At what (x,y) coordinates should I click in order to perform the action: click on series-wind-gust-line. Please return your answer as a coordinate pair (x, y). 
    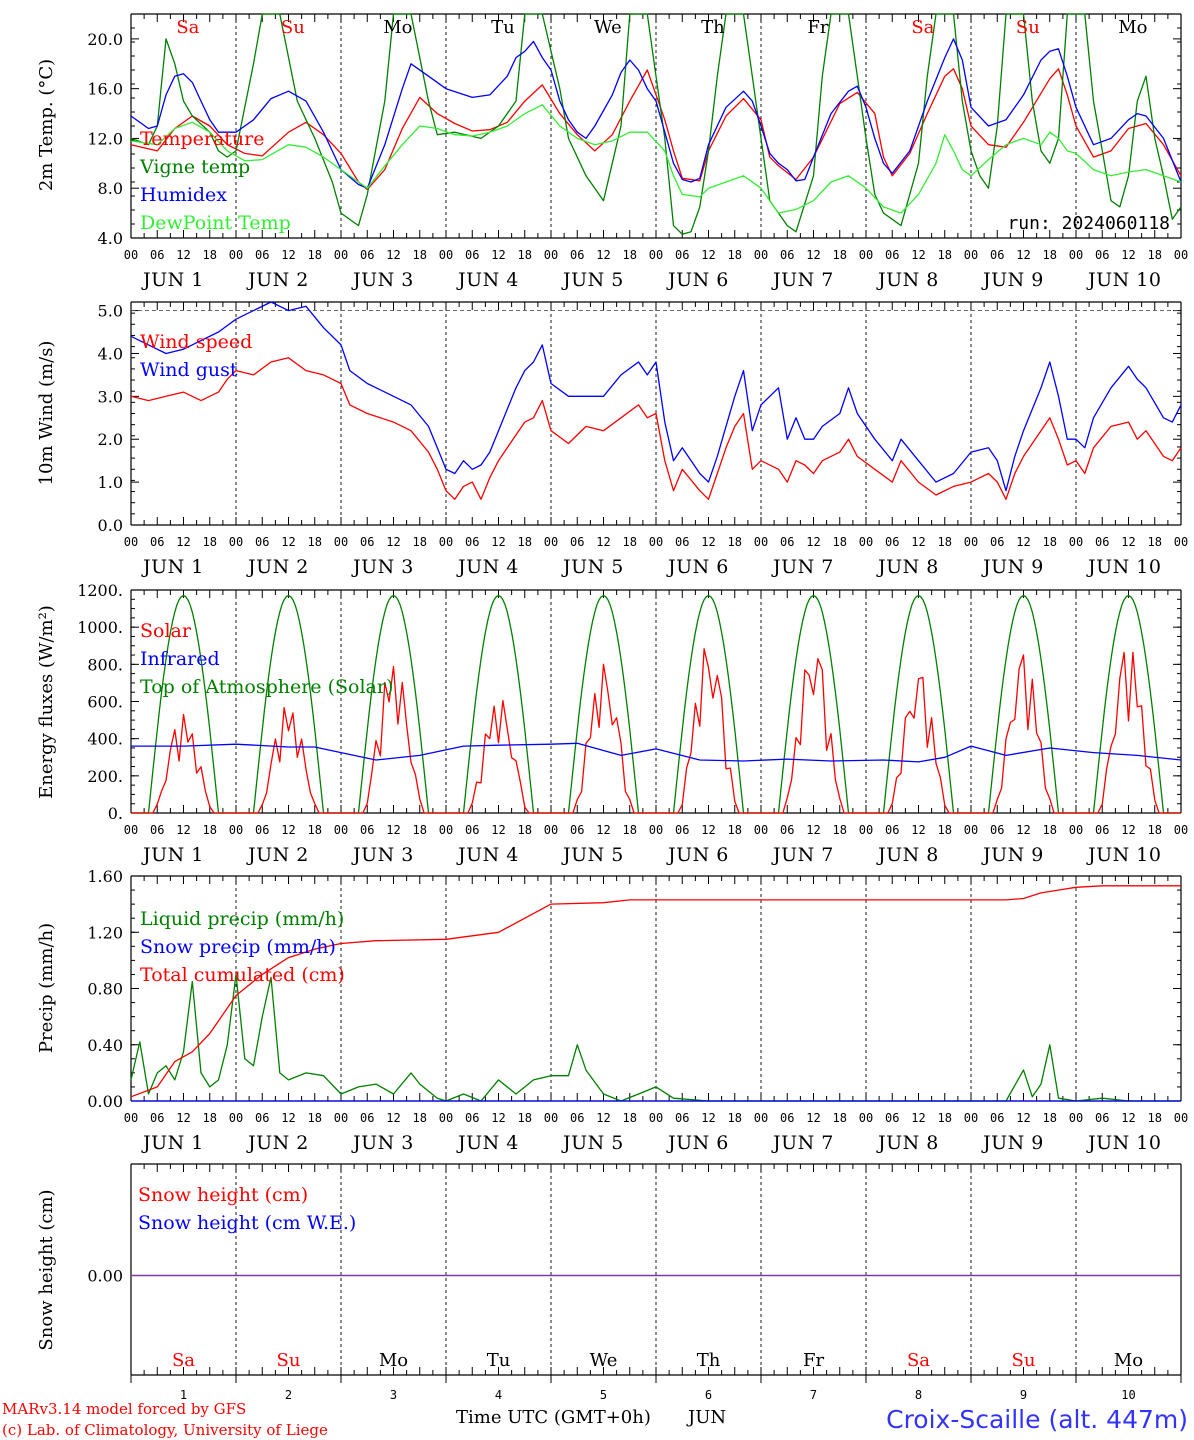
    Looking at the image, I should click on (656, 396).